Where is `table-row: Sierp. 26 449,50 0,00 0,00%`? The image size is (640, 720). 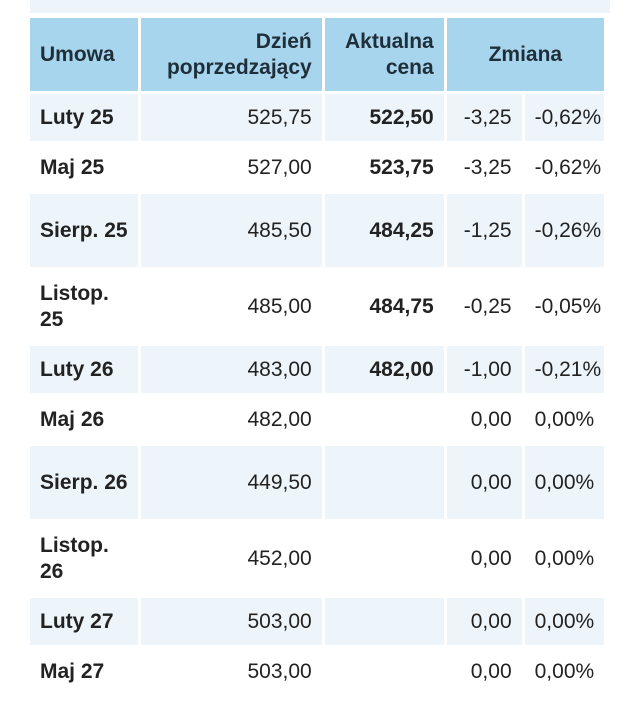
table-row: Sierp. 26 449,50 0,00 0,00% is located at coordinates (317, 482).